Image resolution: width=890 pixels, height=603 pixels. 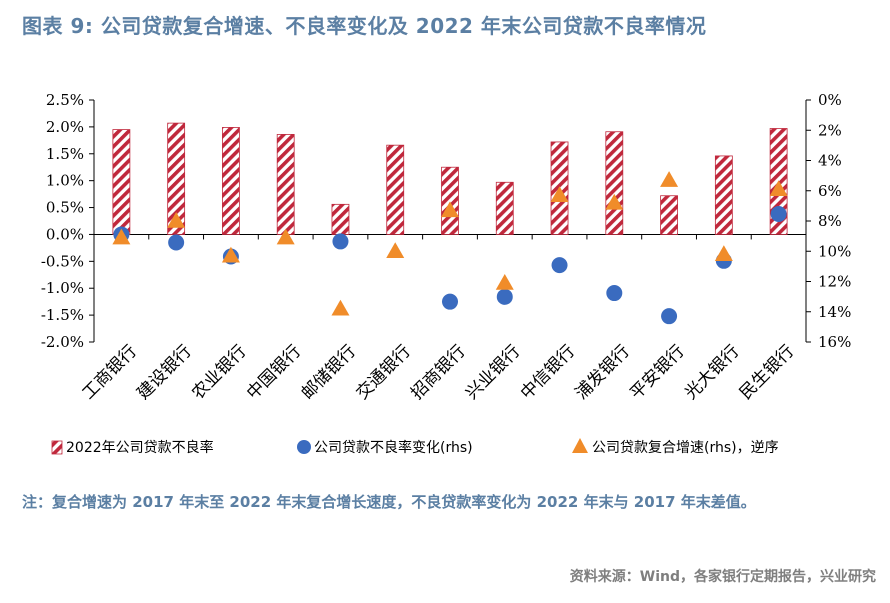 What do you see at coordinates (722, 577) in the screenshot?
I see `source-line: 资料来源：Wind，各家银行定期报告，兴业研究` at bounding box center [722, 577].